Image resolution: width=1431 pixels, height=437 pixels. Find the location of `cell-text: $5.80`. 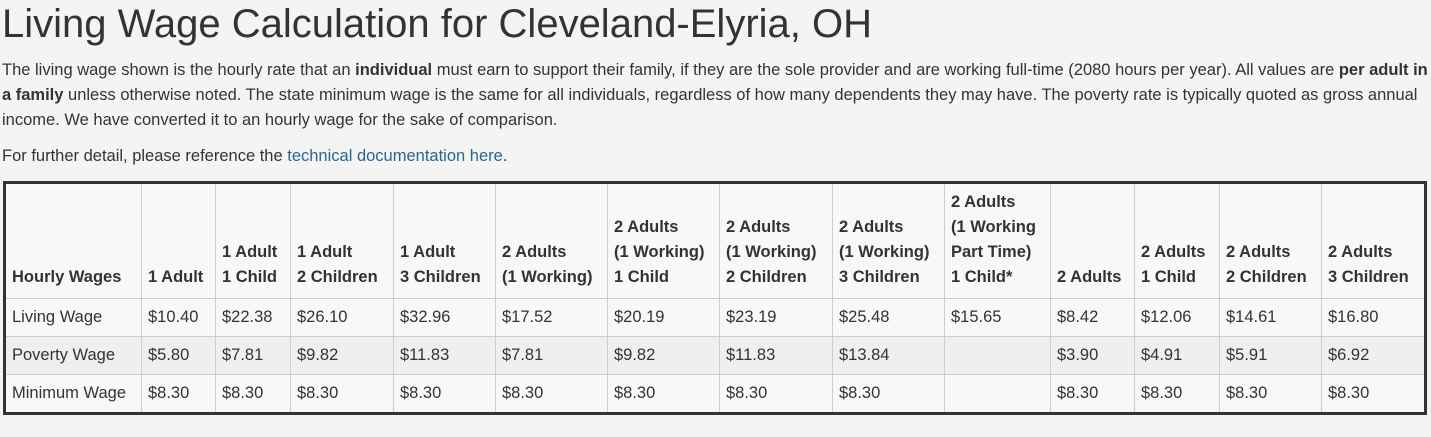

cell-text: $5.80 is located at coordinates (169, 355).